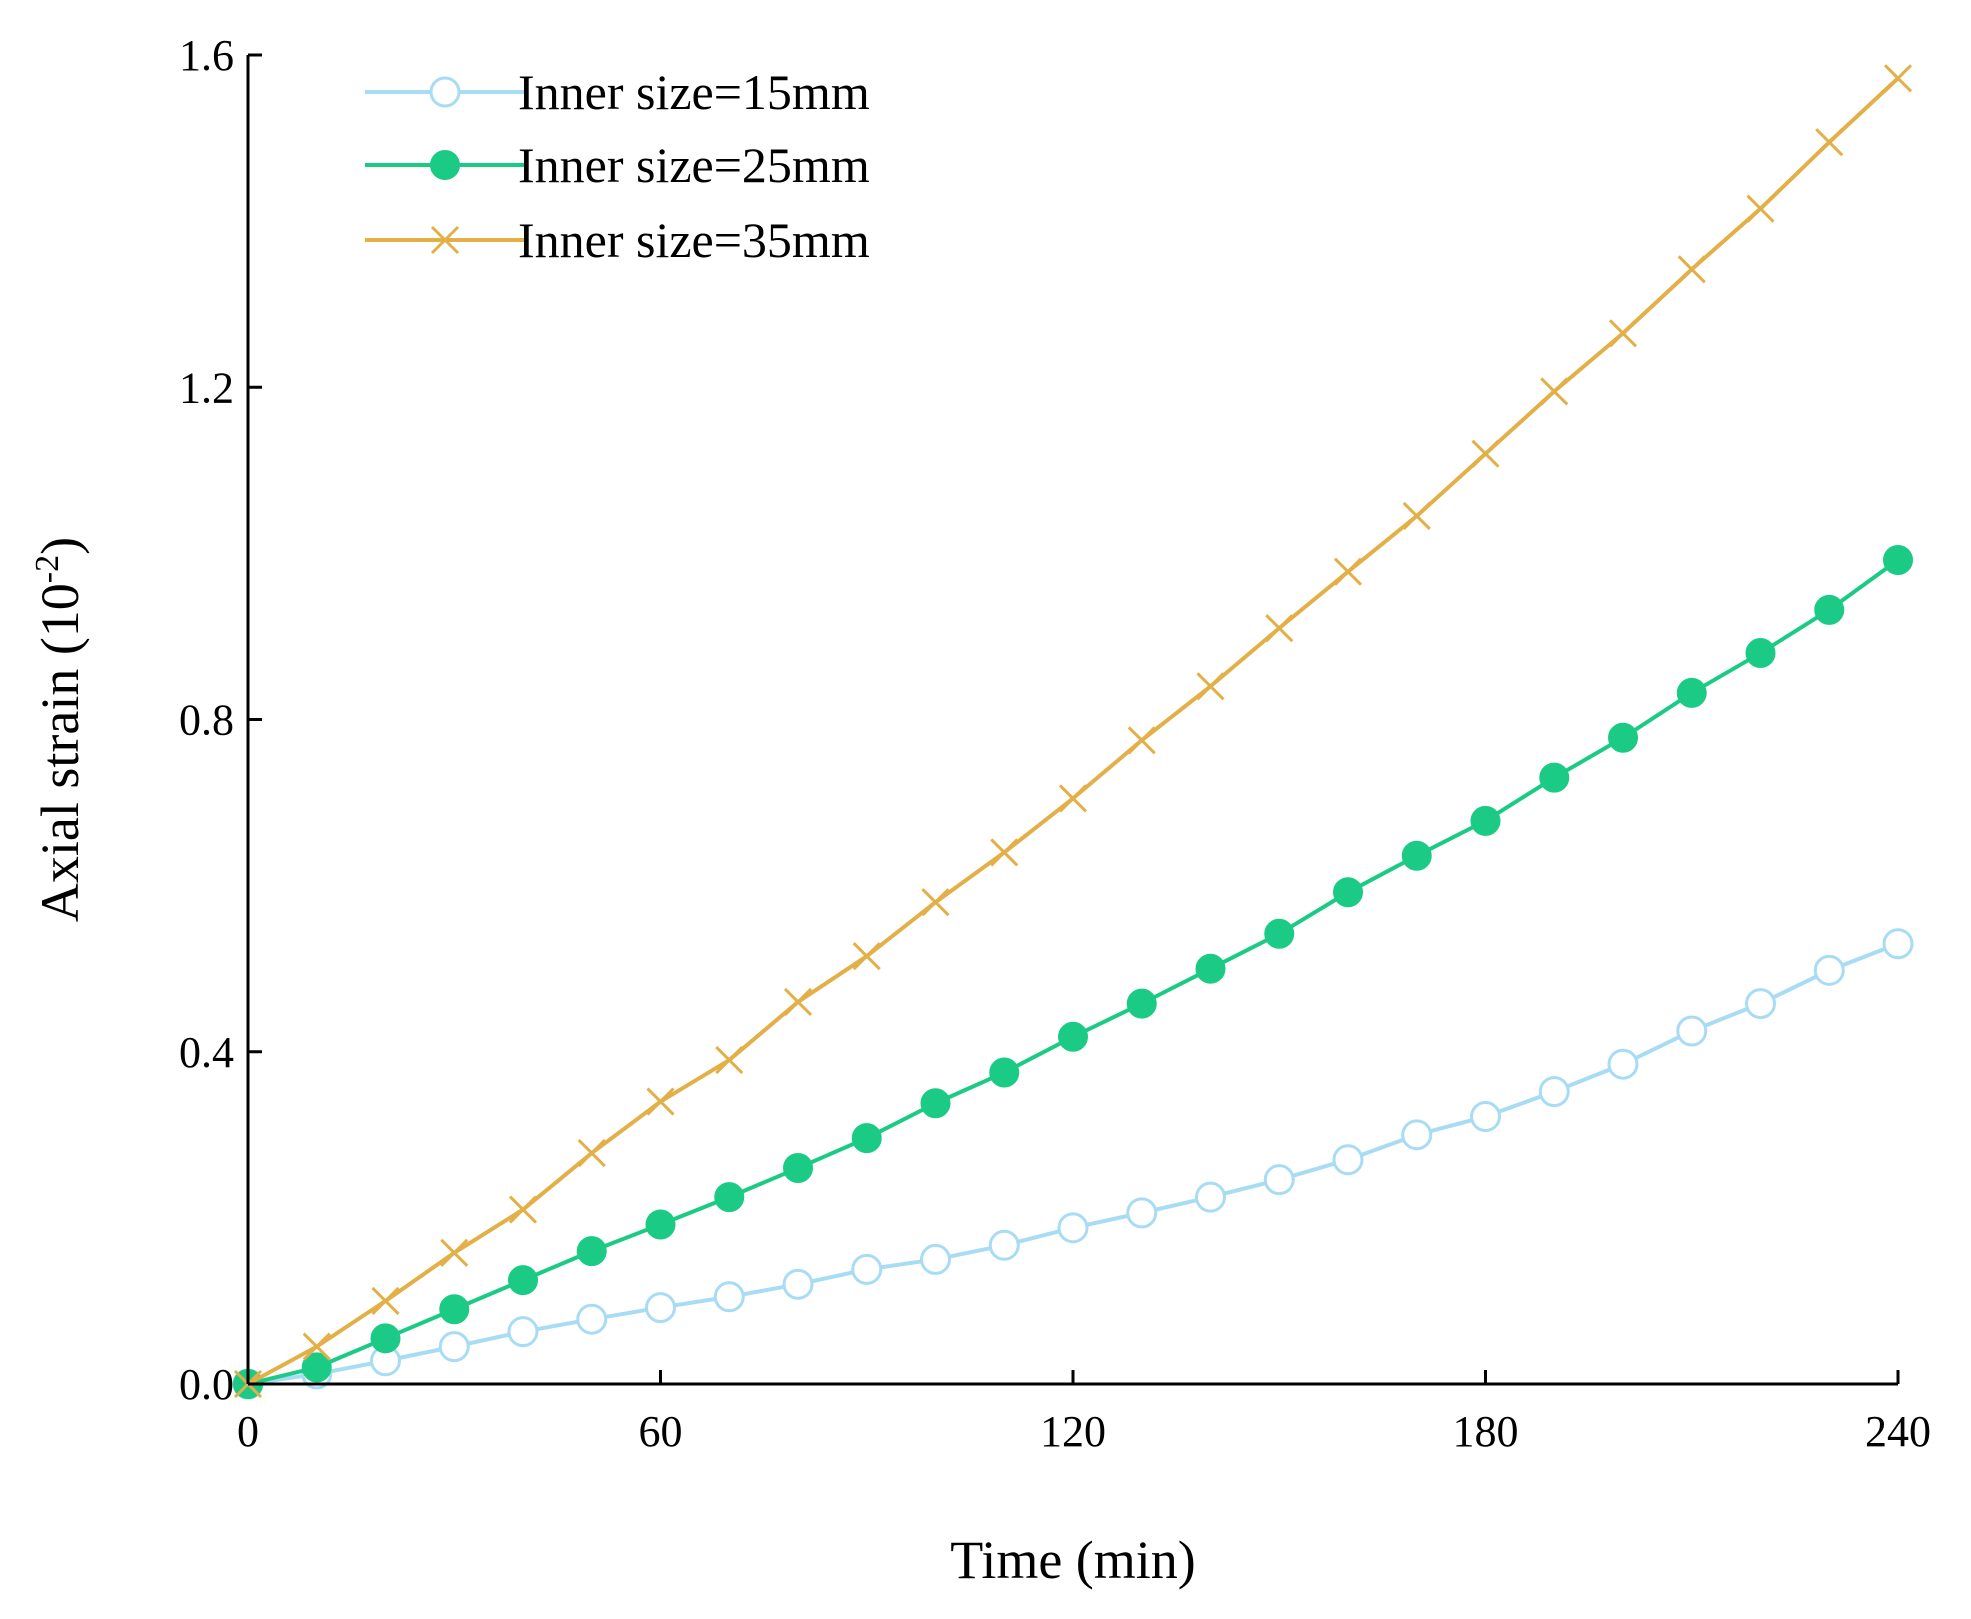  Describe the element at coordinates (206, 387) in the screenshot. I see `y-tick-label: 1.2` at that location.